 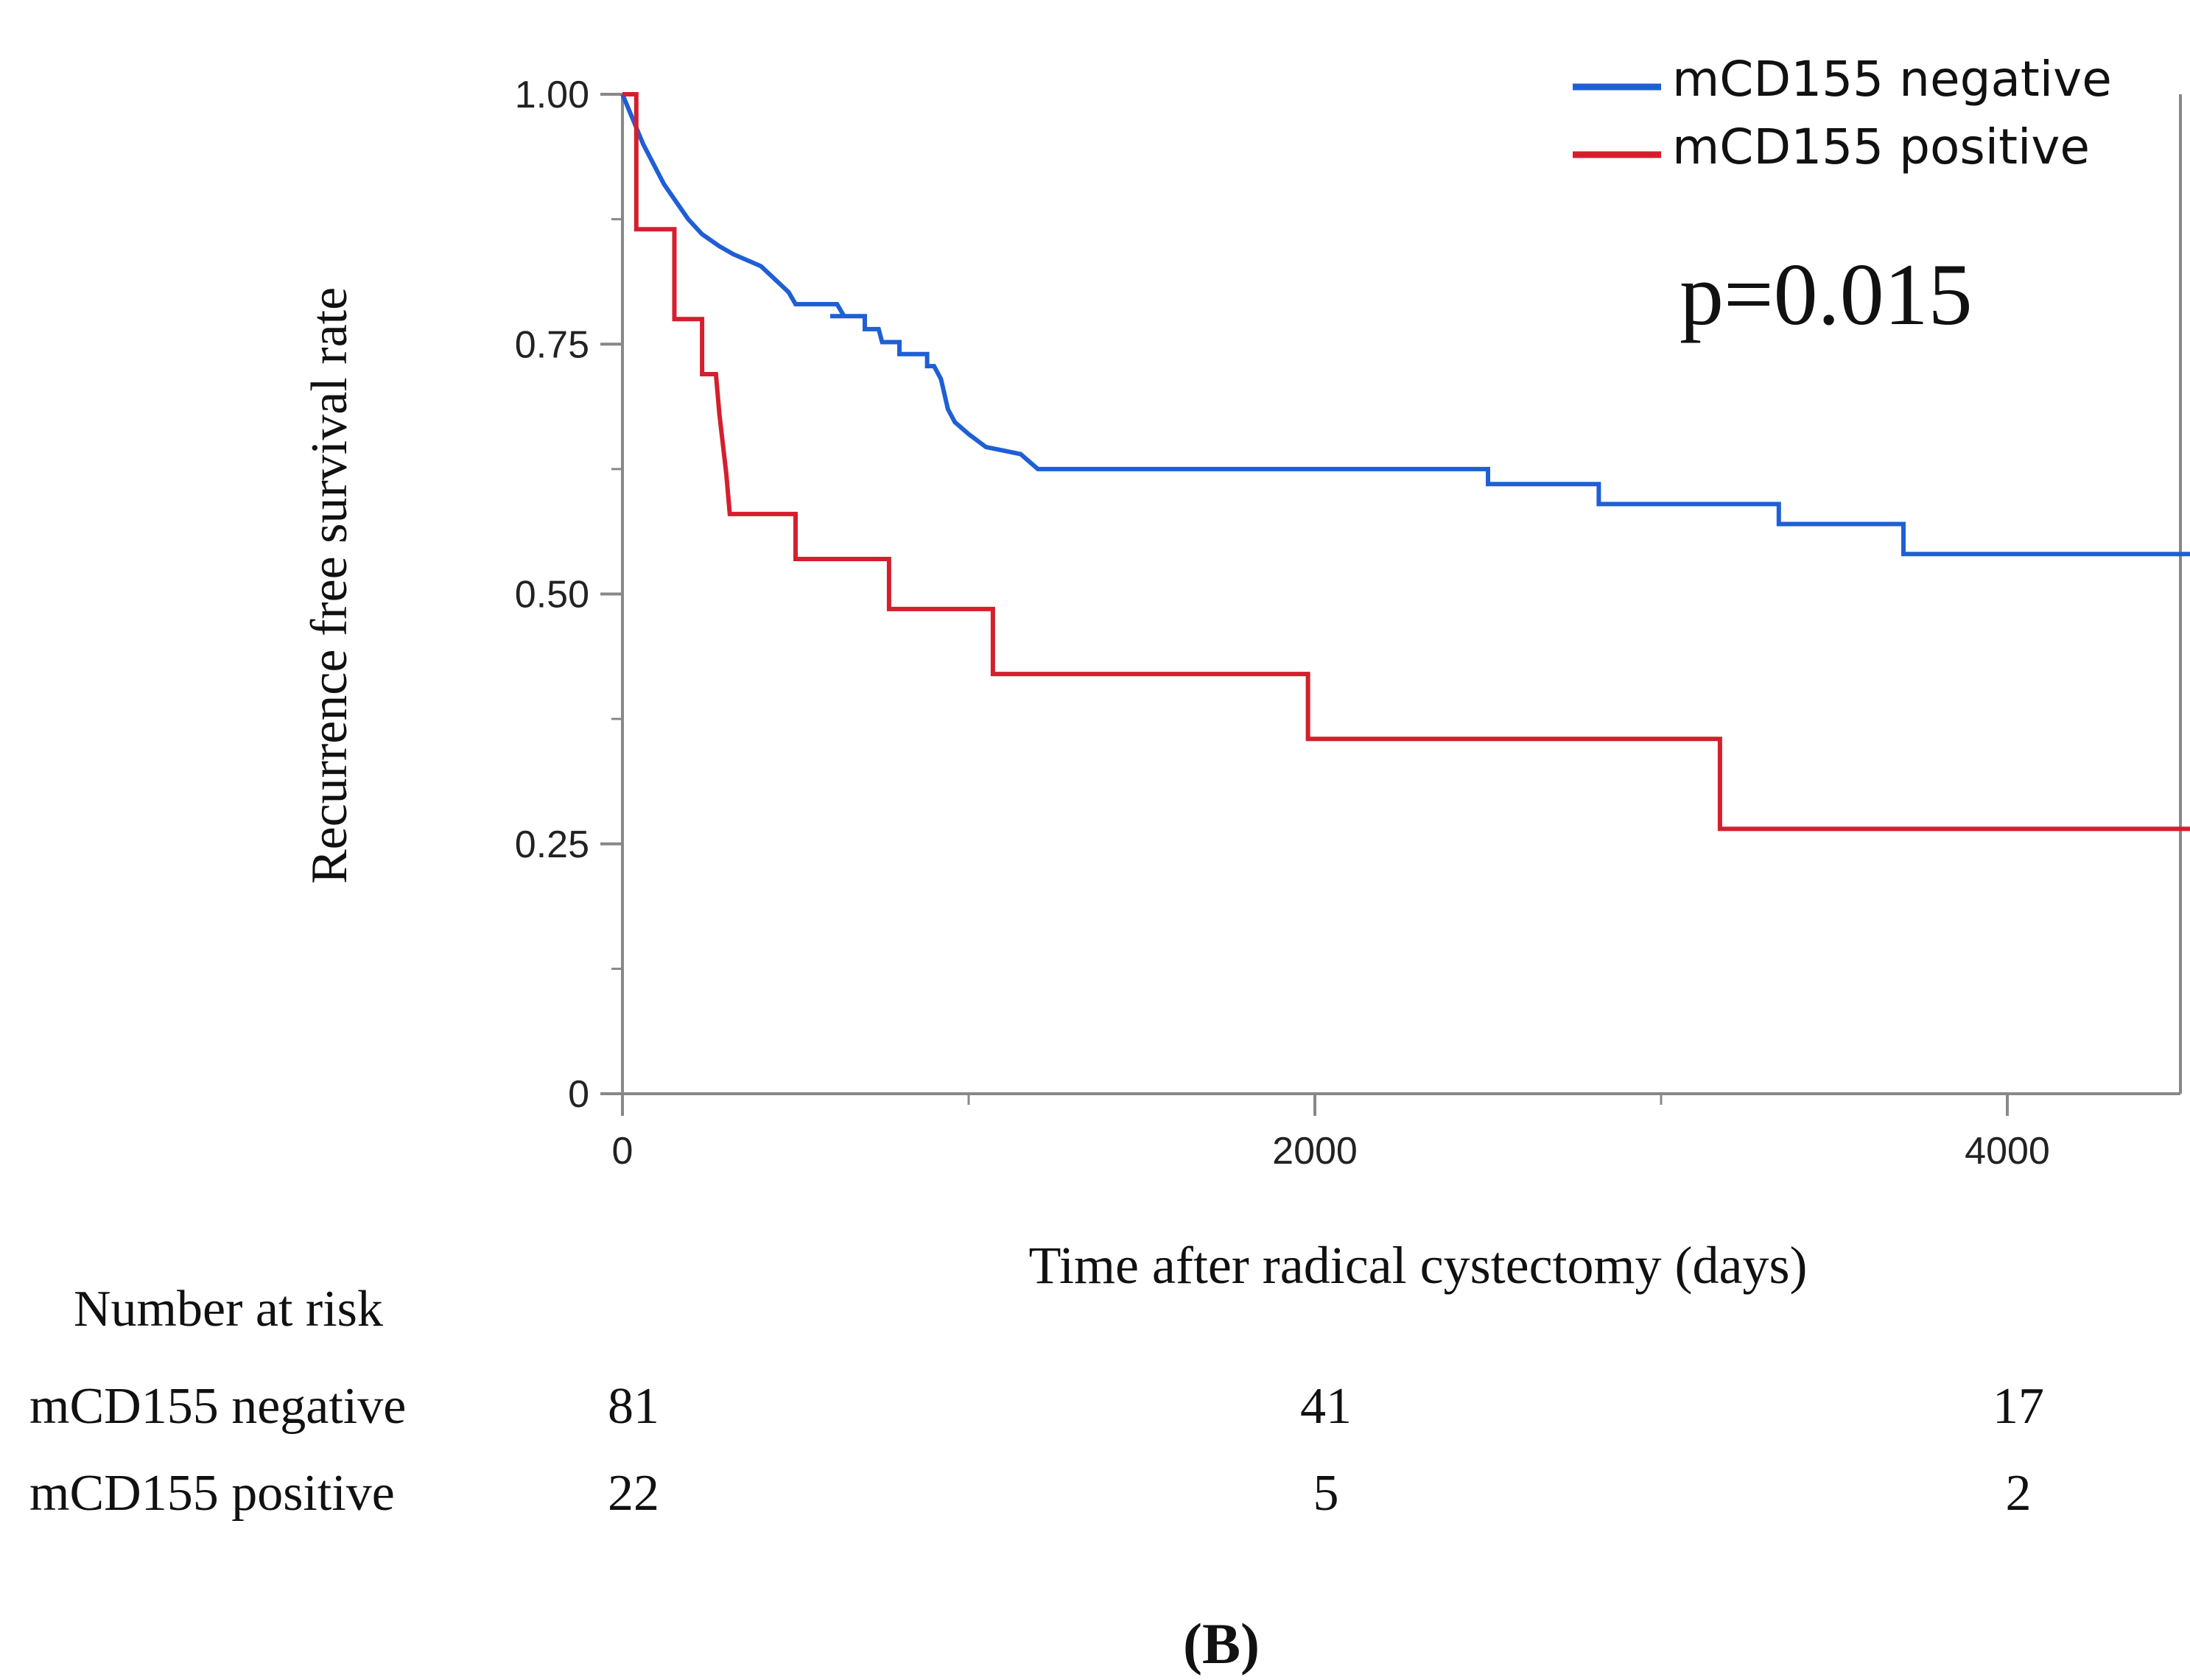 What do you see at coordinates (578, 1094) in the screenshot?
I see `y-tick-label: 0` at bounding box center [578, 1094].